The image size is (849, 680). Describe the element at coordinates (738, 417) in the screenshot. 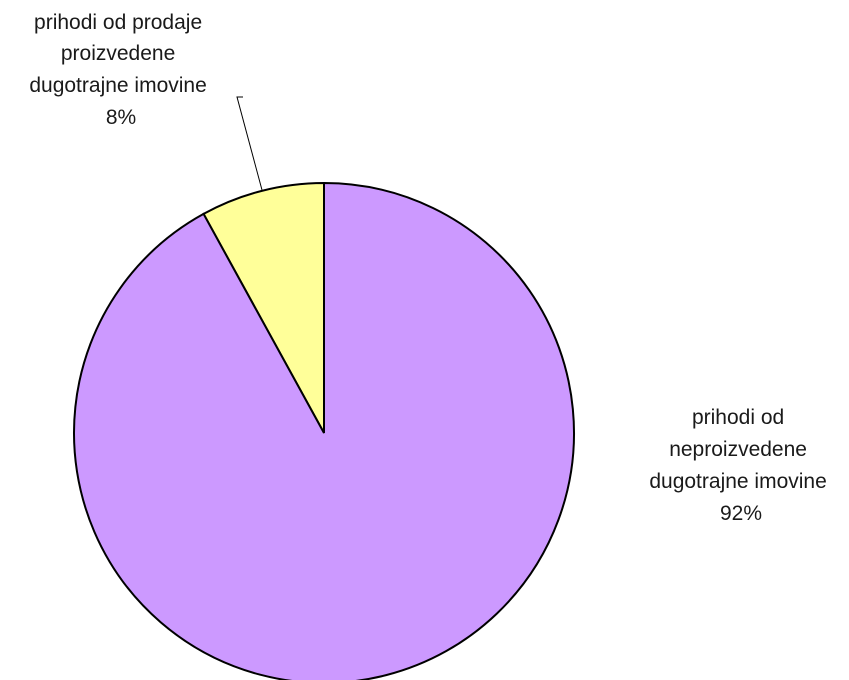

I see `slice-label-line: prihodi od` at that location.